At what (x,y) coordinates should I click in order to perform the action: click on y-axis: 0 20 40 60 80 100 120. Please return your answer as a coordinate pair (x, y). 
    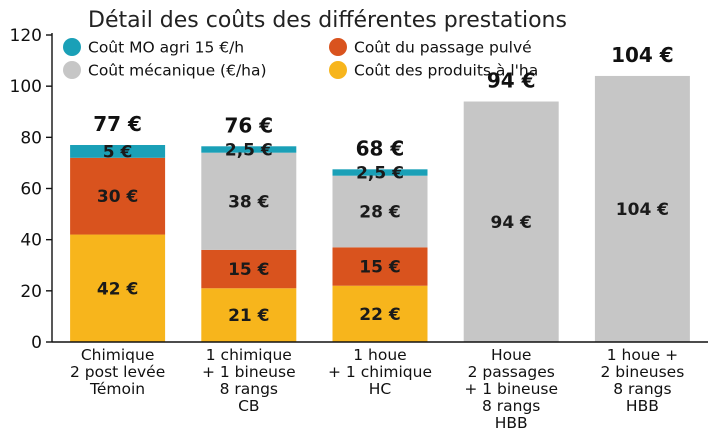
    Looking at the image, I should click on (31, 189).